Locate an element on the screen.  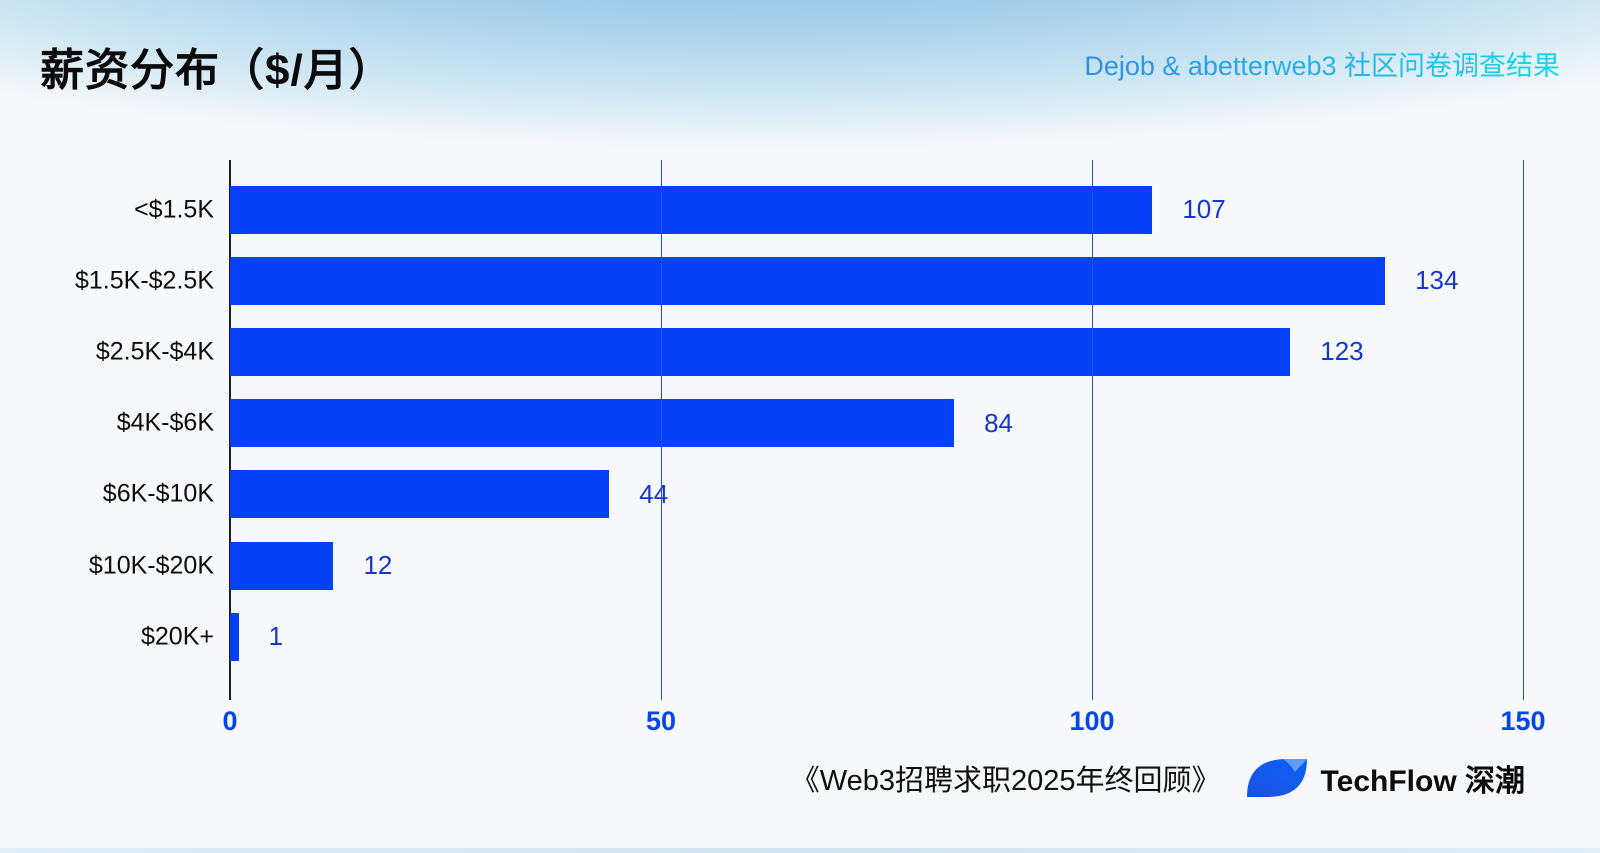
category-label: $20K+ is located at coordinates (177, 636).